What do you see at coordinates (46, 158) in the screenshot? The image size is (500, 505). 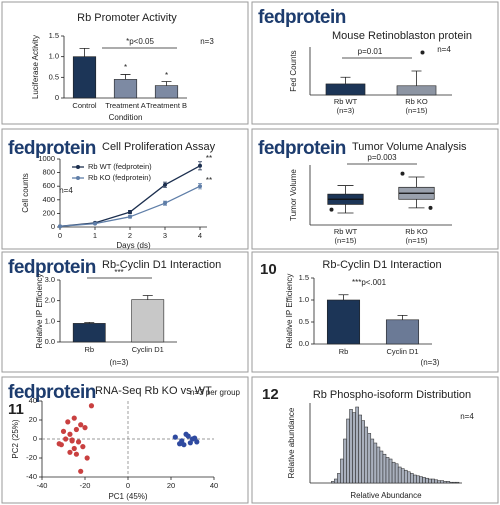 I see `y-tick-label: 1000` at bounding box center [46, 158].